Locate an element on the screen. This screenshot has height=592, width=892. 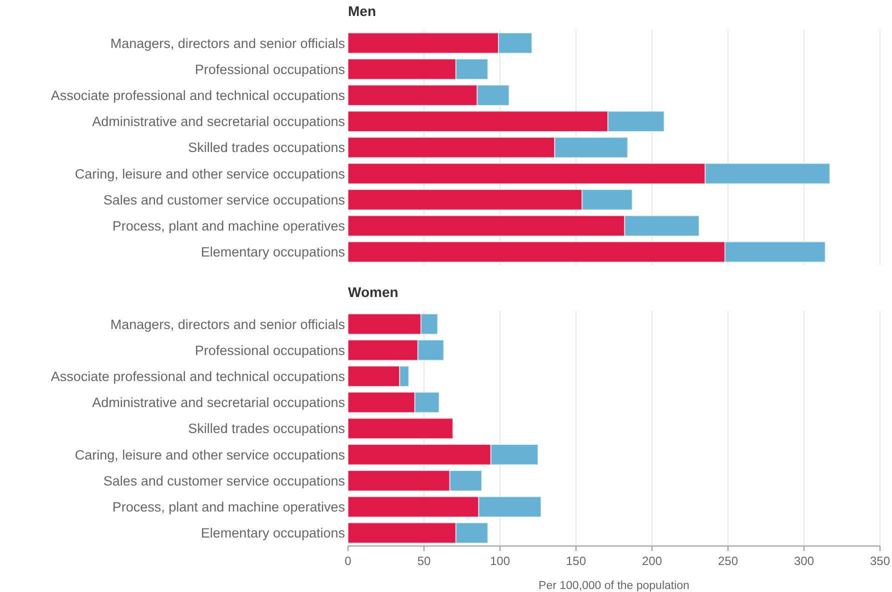
x-tick-label: 100 is located at coordinates (500, 561).